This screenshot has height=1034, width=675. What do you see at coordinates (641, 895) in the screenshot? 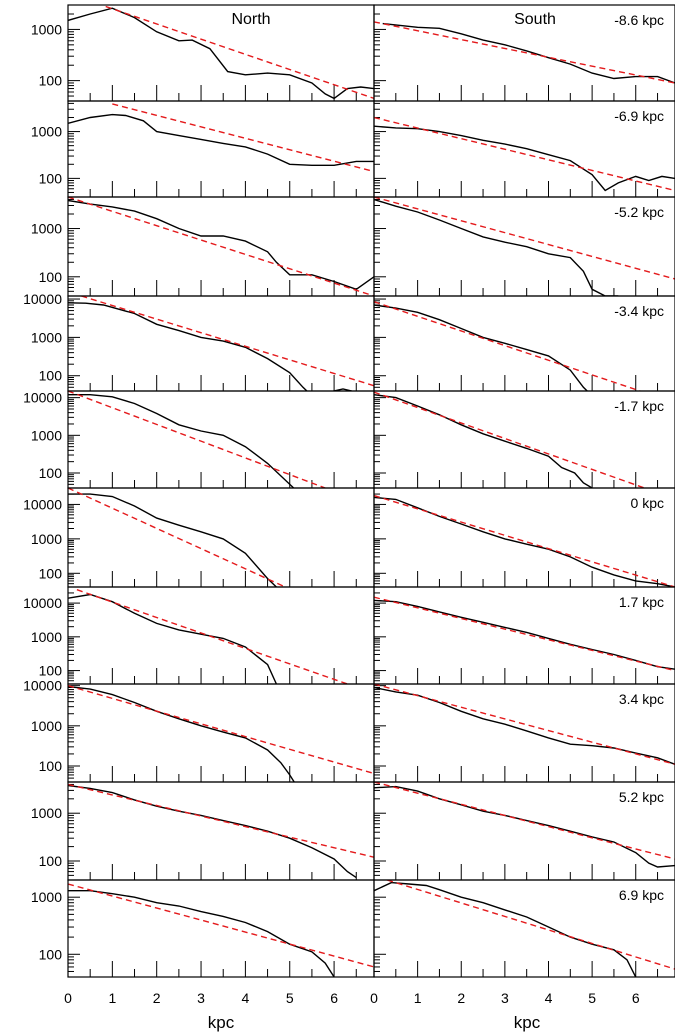
I see `row-label-9: 6.9 kpc` at bounding box center [641, 895].